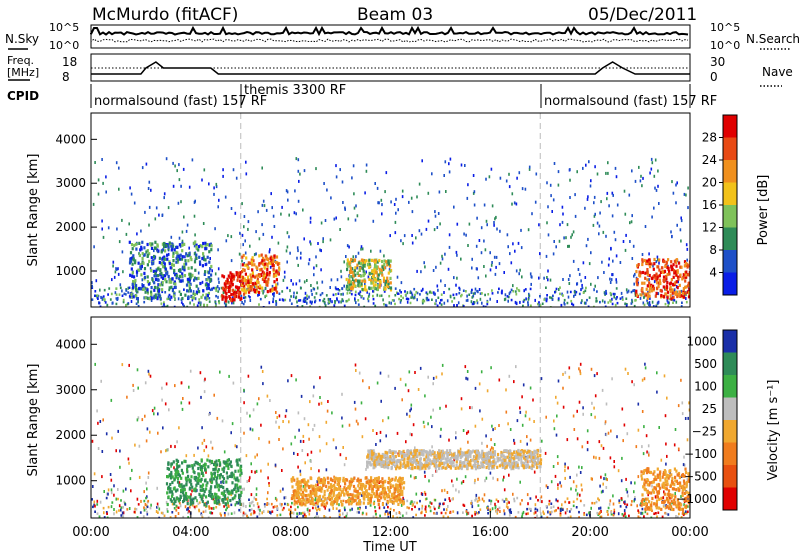 The height and width of the screenshot is (554, 800). Describe the element at coordinates (730, 126) in the screenshot. I see `colorbar-swatch` at that location.